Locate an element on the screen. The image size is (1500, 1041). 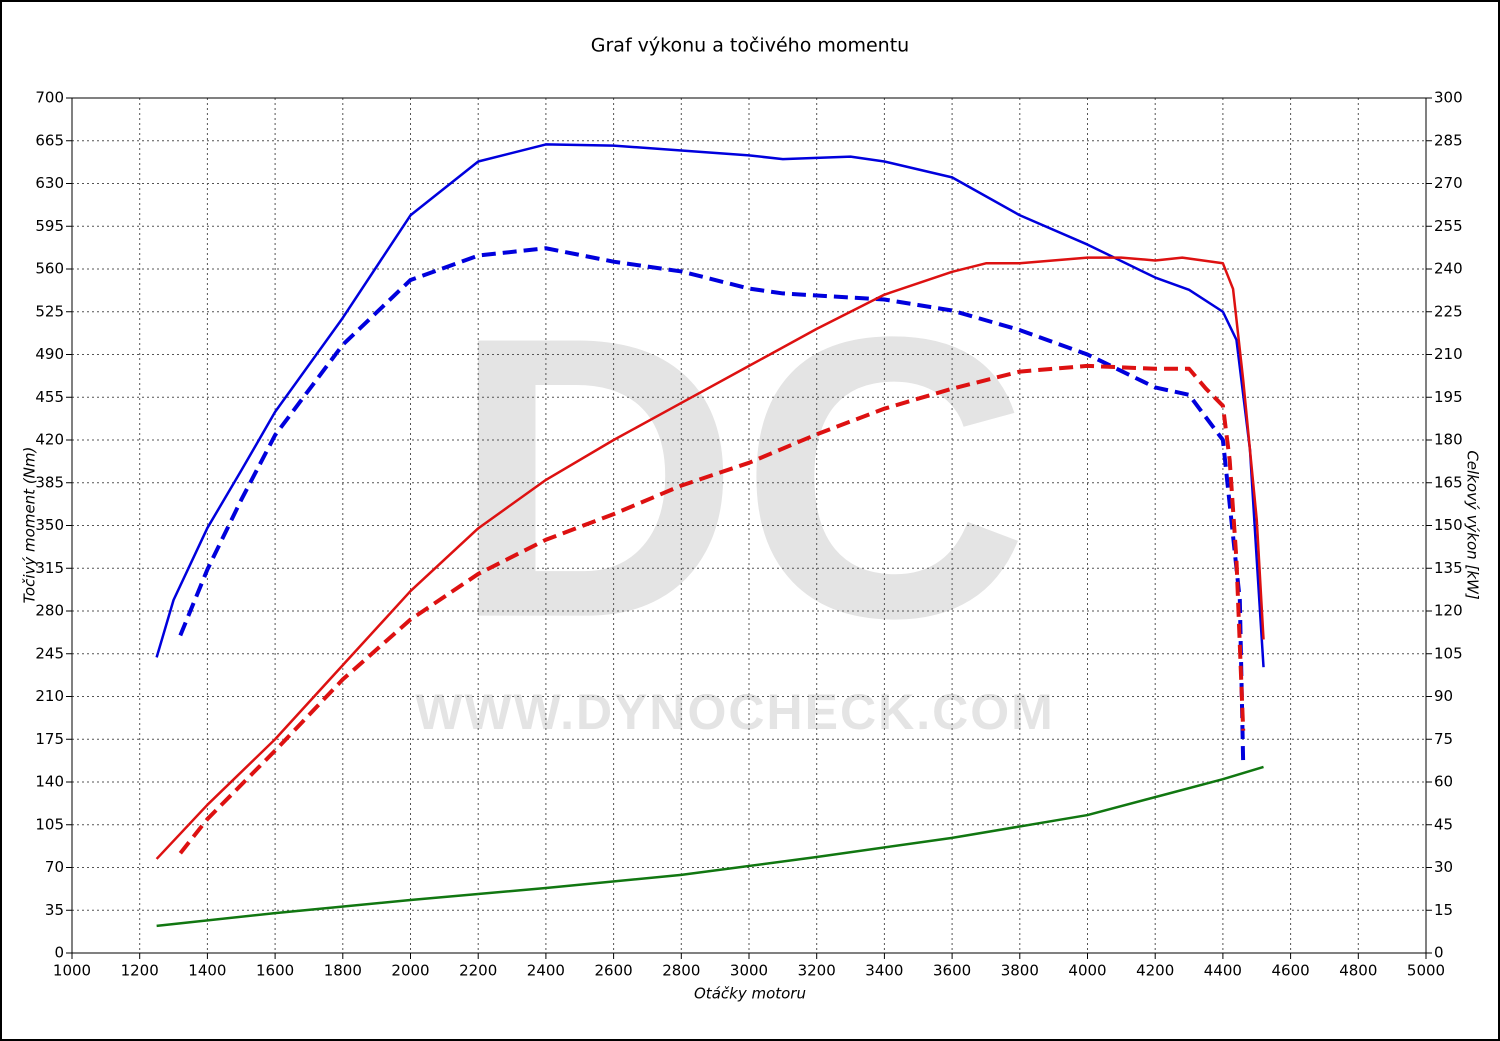
y2-tick-label: 210 is located at coordinates (1448, 354).